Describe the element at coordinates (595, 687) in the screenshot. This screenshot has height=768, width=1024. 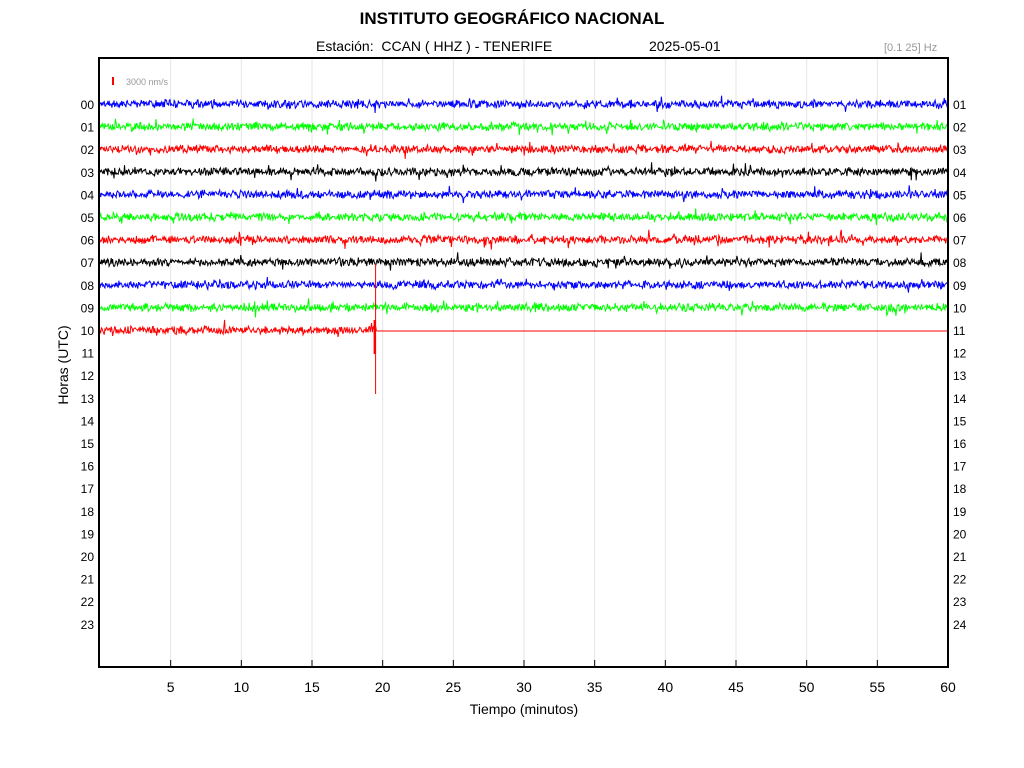
I see `x-tick-label: 35` at that location.